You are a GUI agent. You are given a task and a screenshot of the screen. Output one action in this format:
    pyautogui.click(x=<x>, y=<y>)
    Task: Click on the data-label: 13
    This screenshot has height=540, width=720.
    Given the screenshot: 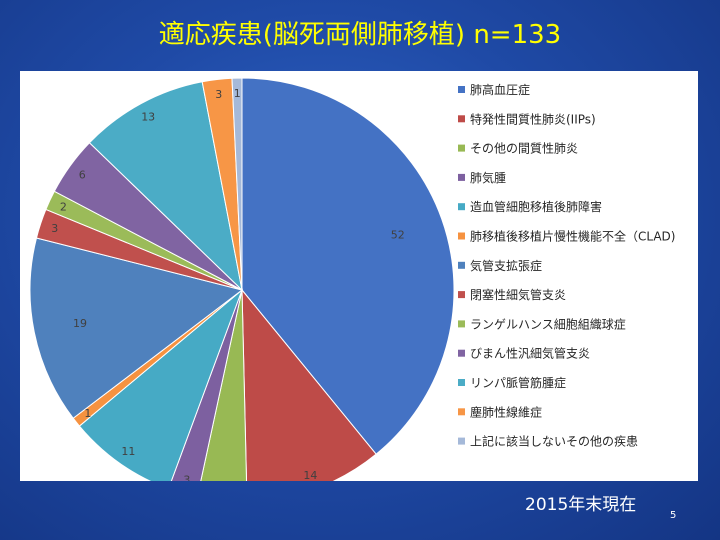 What is the action you would take?
    pyautogui.click(x=148, y=117)
    